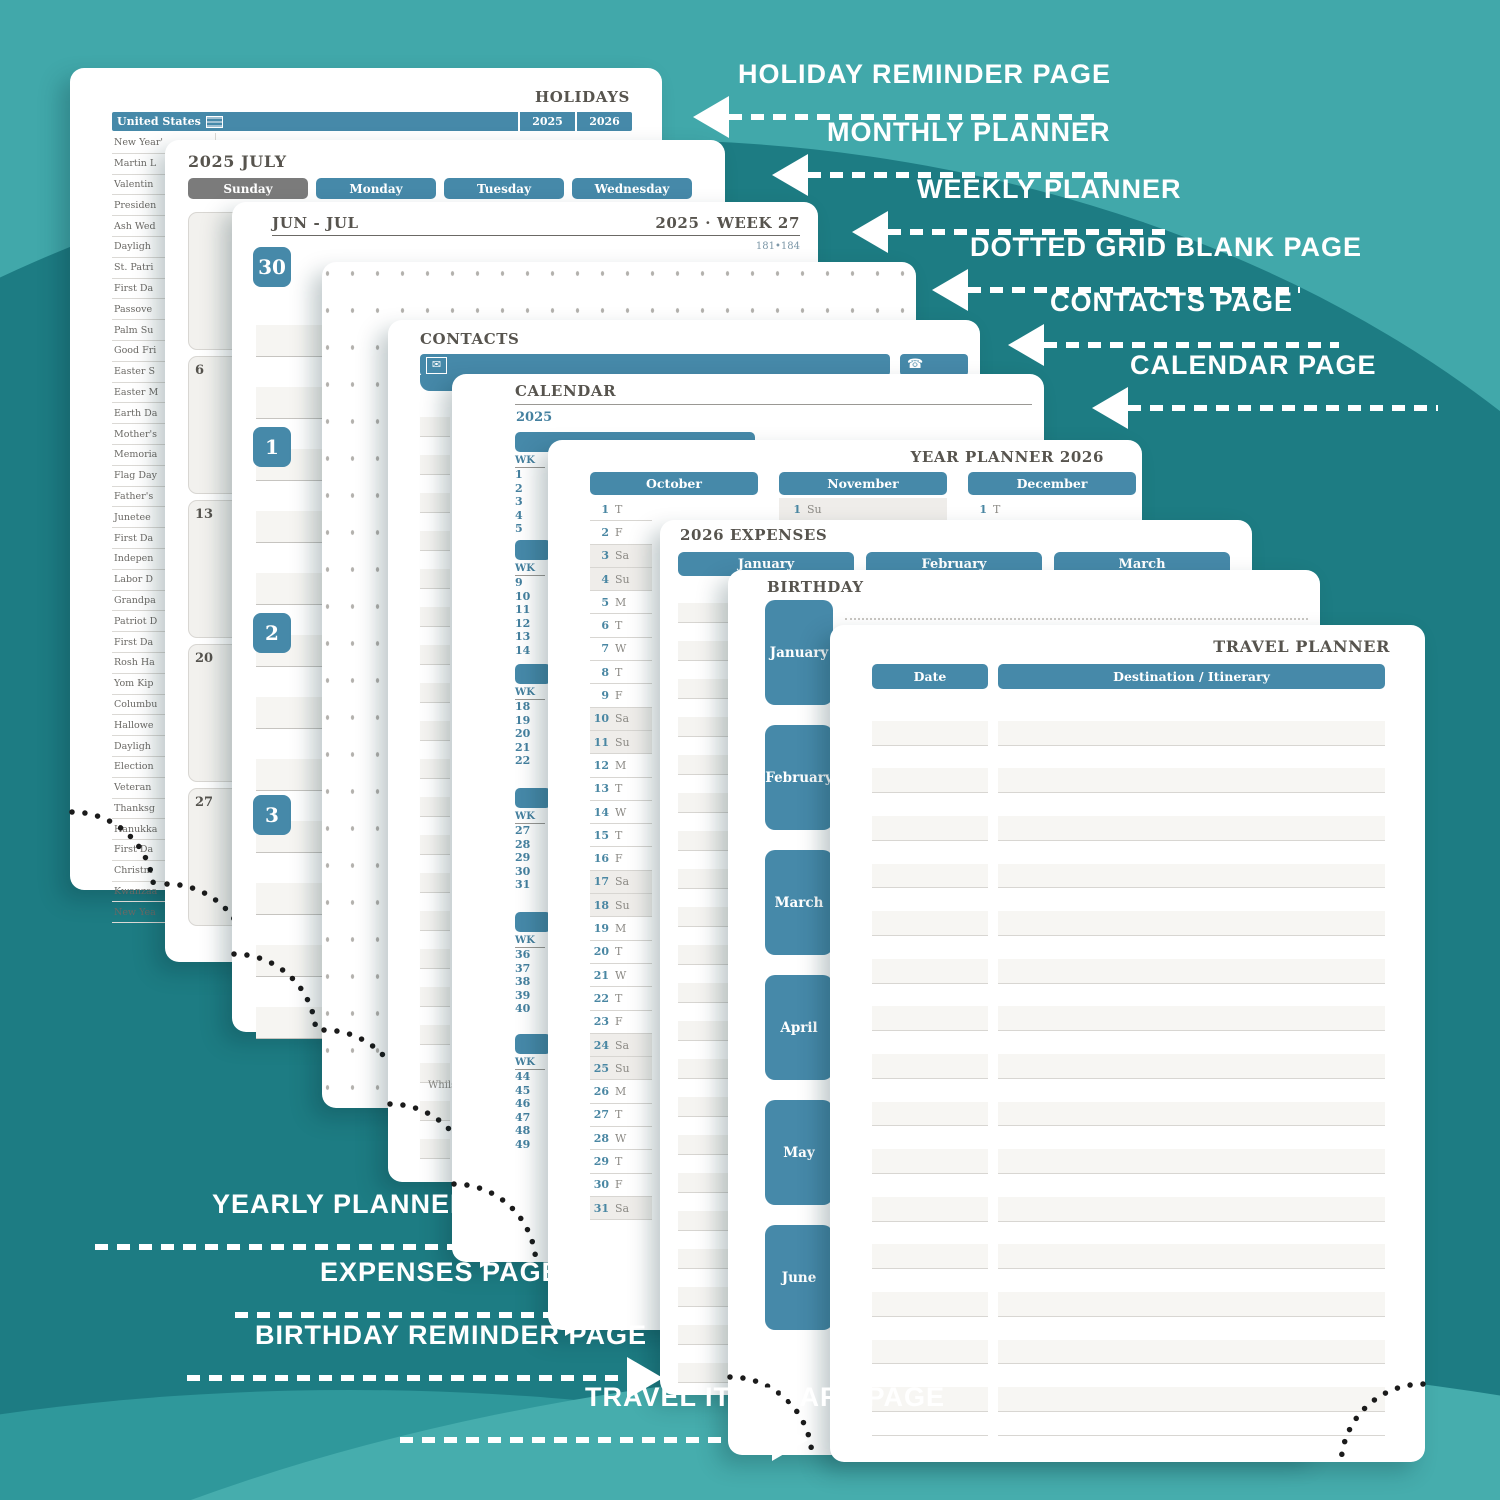 Image resolution: width=1500 pixels, height=1500 pixels. Describe the element at coordinates (815, 587) in the screenshot. I see `page-title: BIRTHDAY` at that location.